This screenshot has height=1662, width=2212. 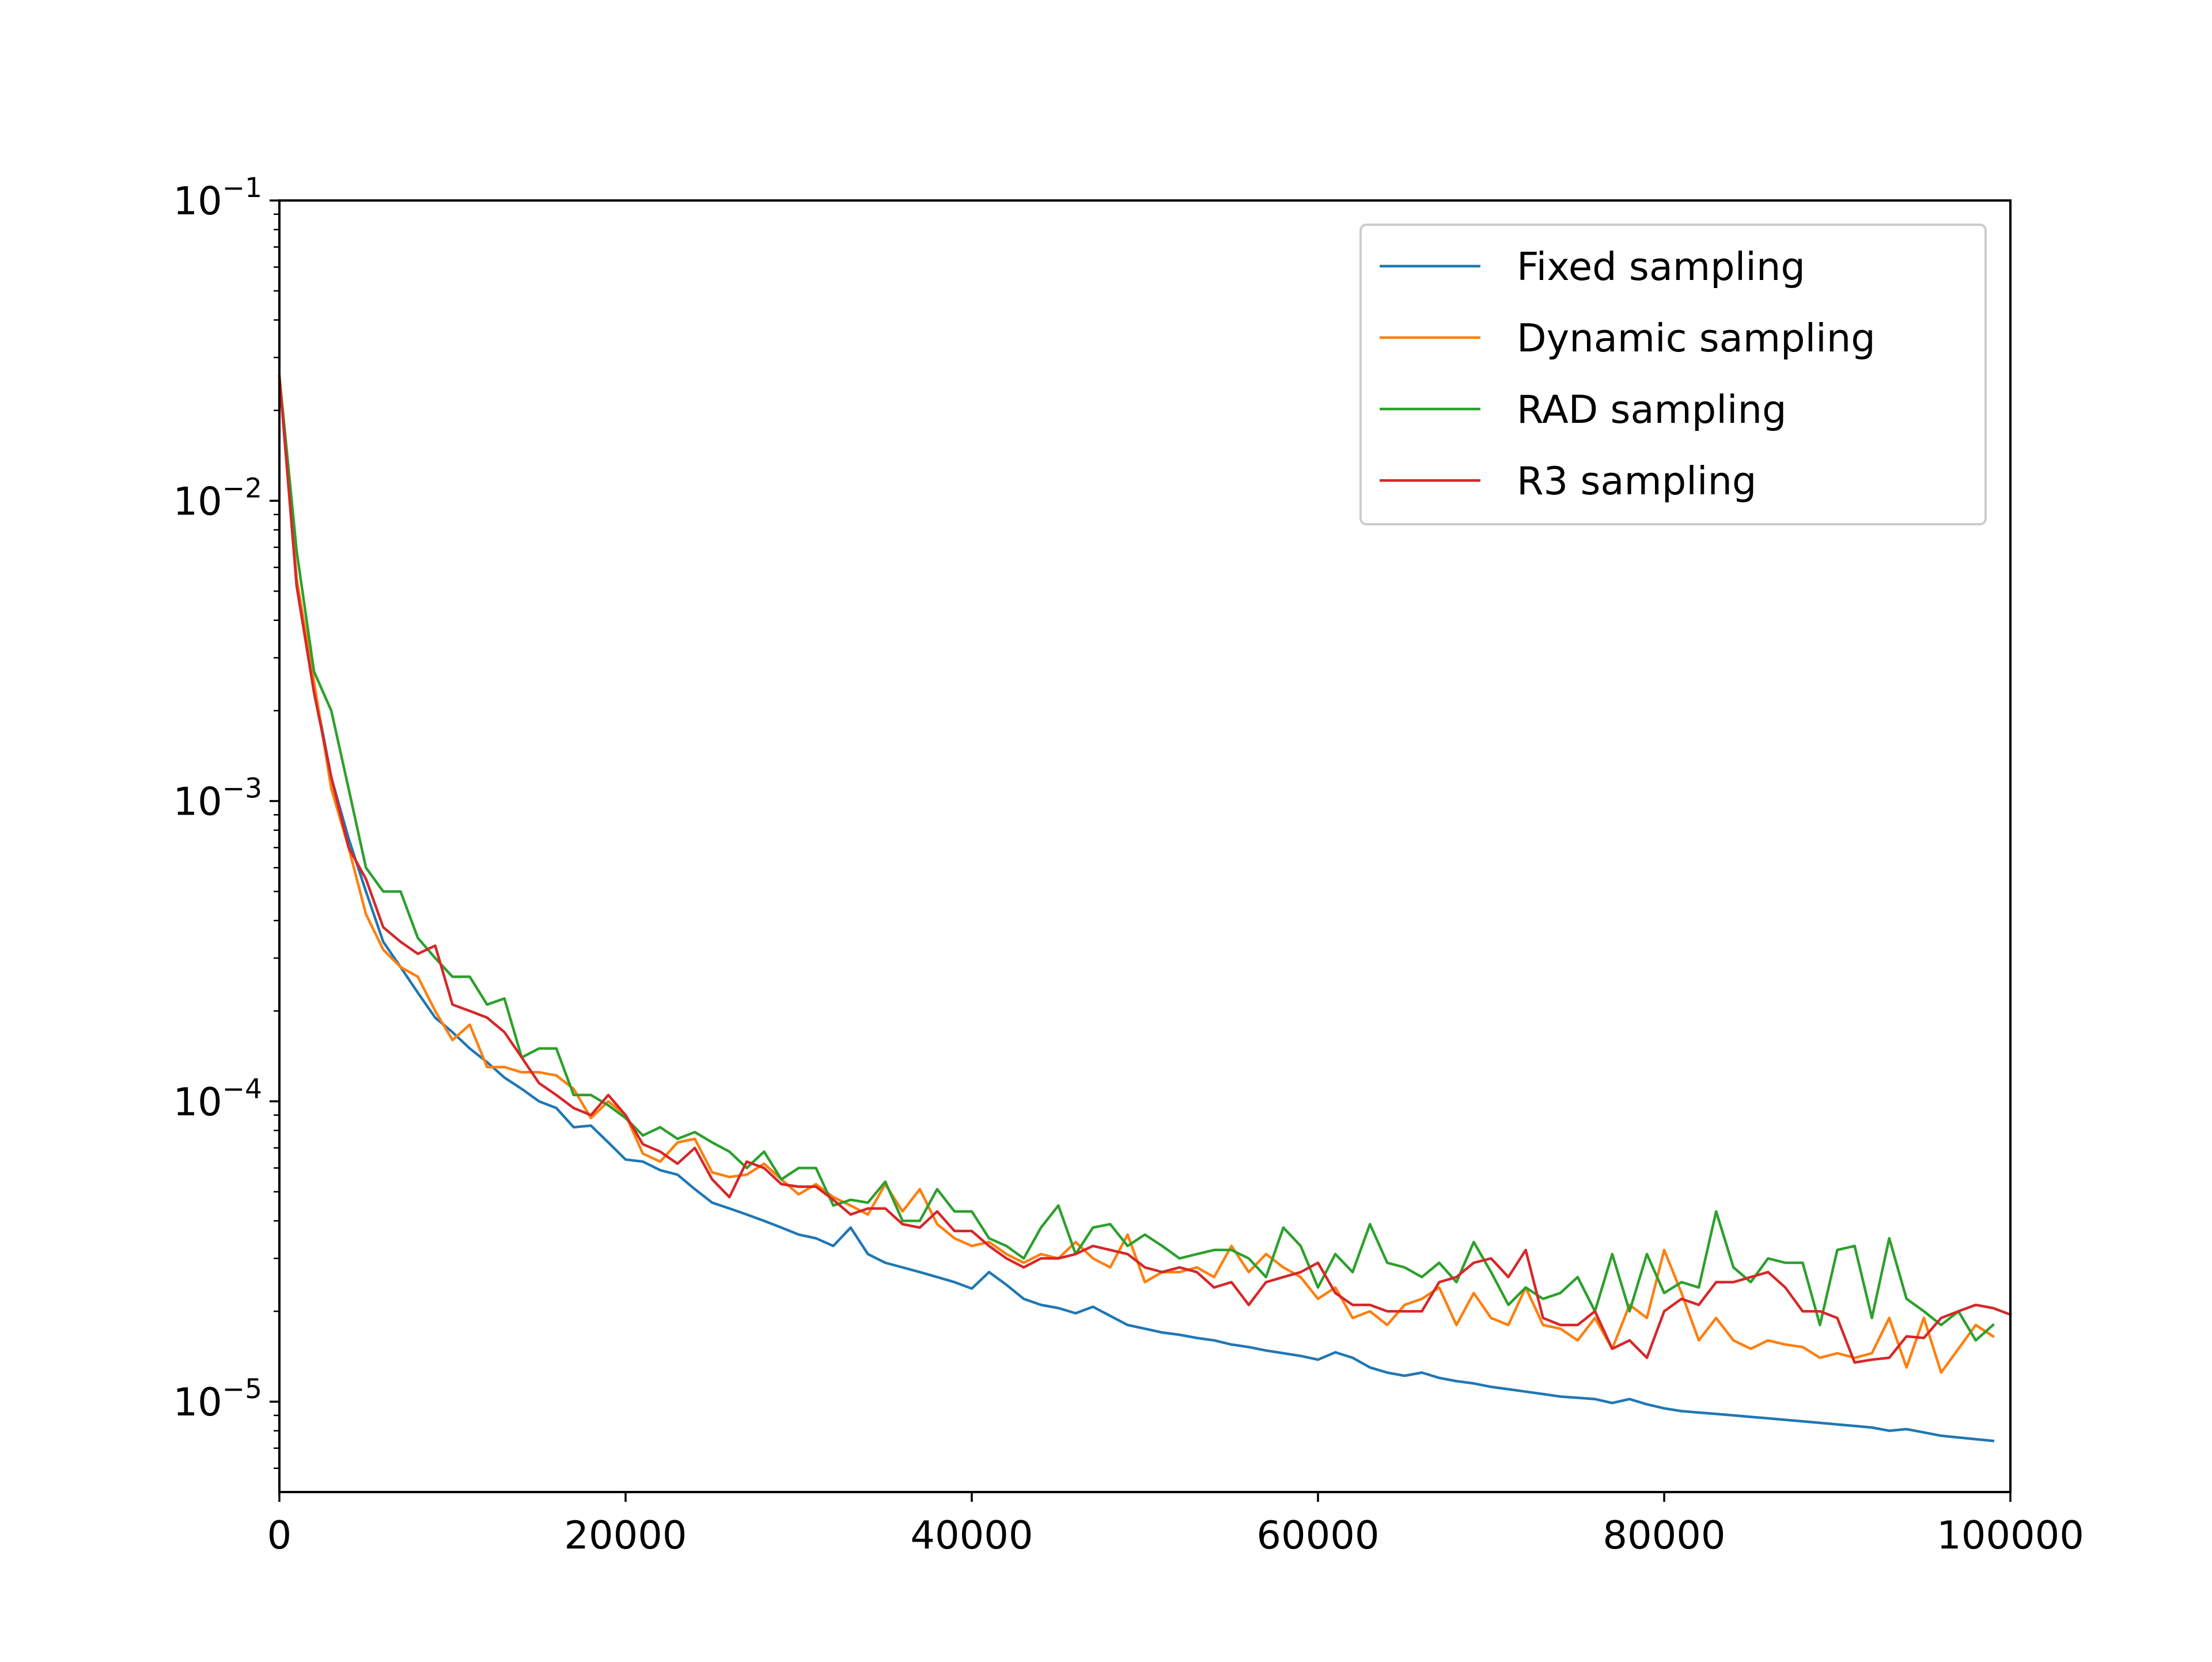 I want to click on legend-box, so click(x=1673, y=374).